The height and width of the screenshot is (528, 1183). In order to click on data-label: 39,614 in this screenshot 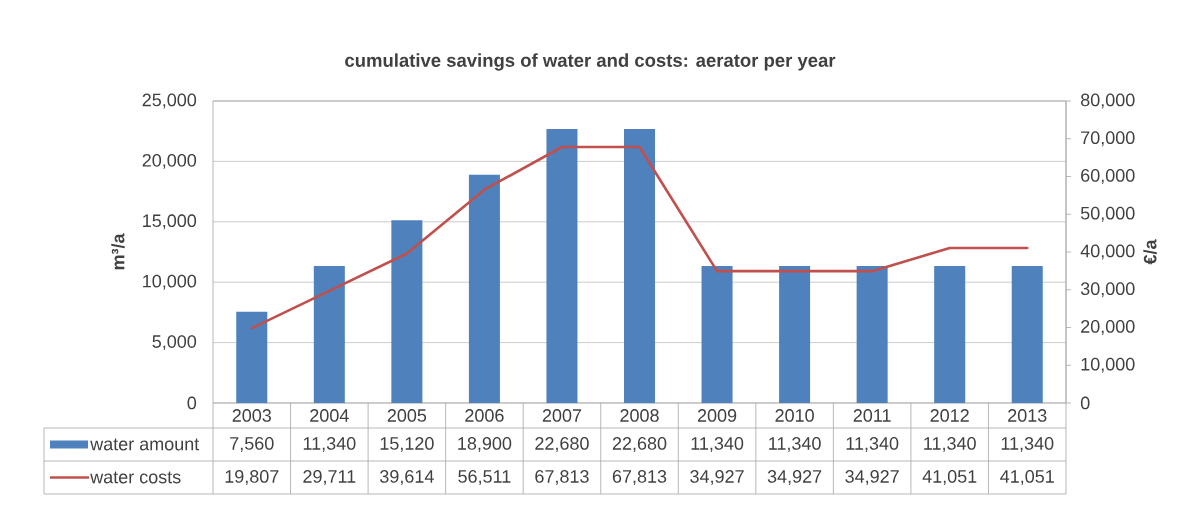, I will do `click(407, 477)`.